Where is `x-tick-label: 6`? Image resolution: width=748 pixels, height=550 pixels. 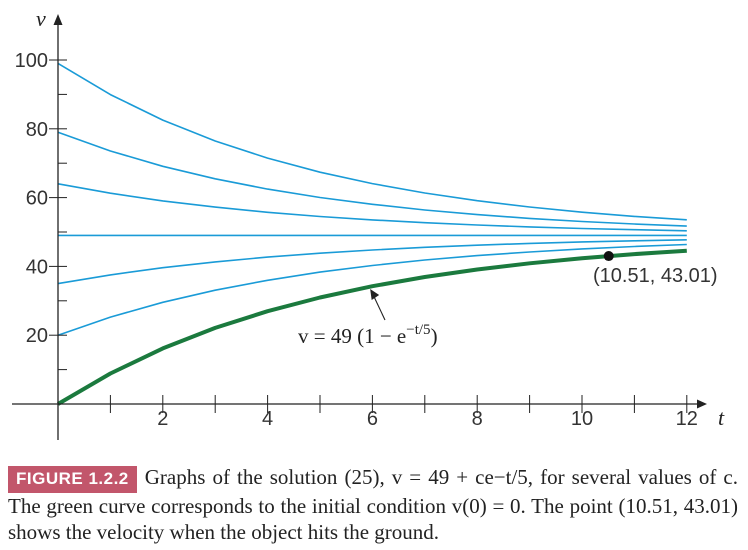
x-tick-label: 6 is located at coordinates (372, 419).